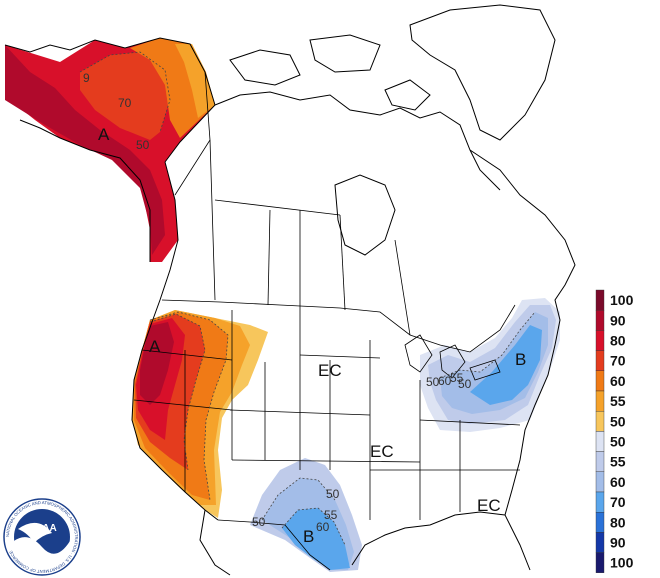 The image size is (660, 578). I want to click on region-label-southeast-ec: EC, so click(489, 505).